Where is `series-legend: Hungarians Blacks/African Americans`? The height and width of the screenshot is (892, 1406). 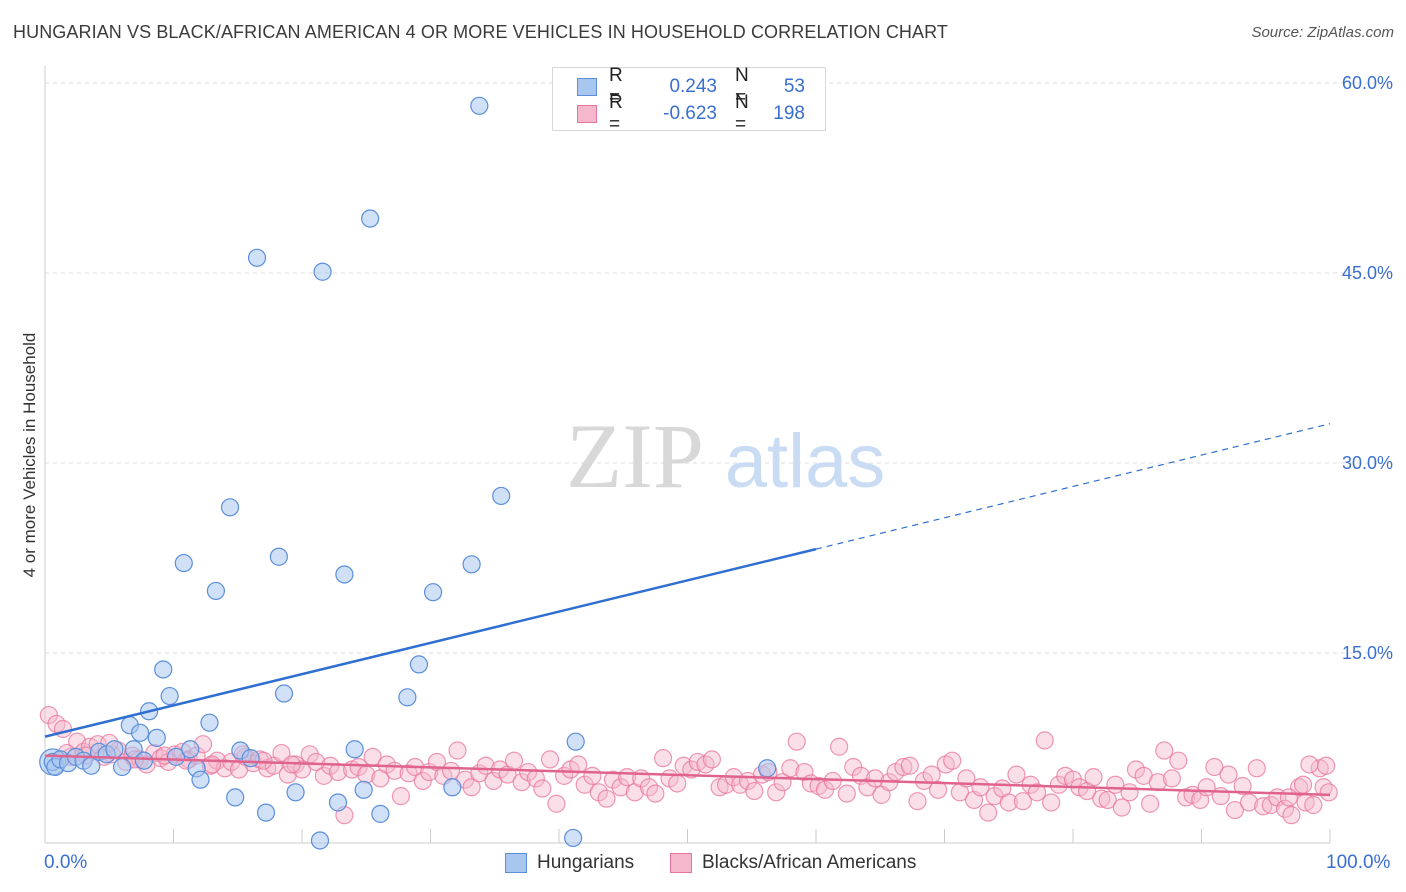 series-legend: Hungarians Blacks/African Americans is located at coordinates (703, 864).